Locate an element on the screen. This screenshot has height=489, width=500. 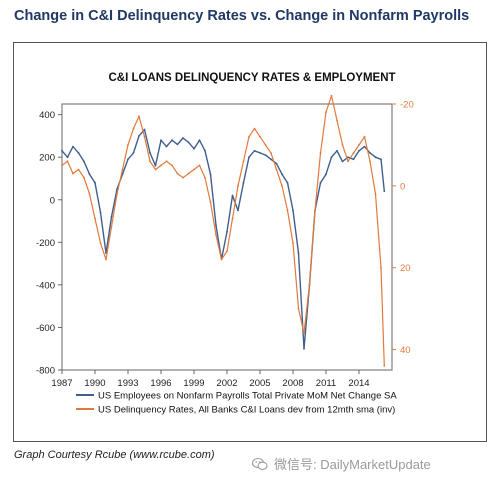
x-tick-label: 2011 is located at coordinates (326, 383).